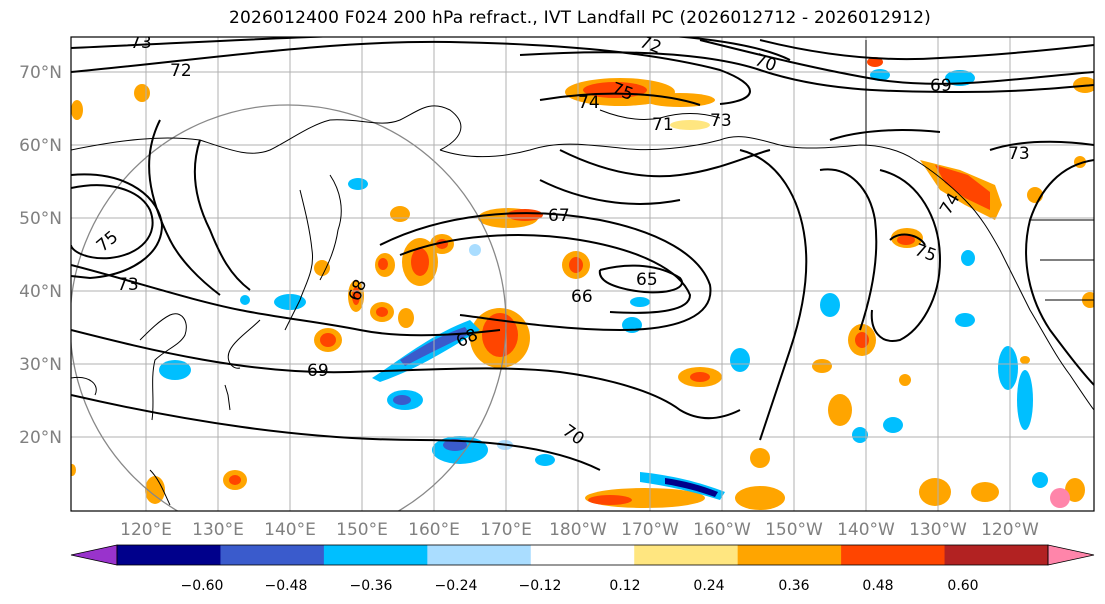  I want to click on lat-label: 70°N, so click(40, 73).